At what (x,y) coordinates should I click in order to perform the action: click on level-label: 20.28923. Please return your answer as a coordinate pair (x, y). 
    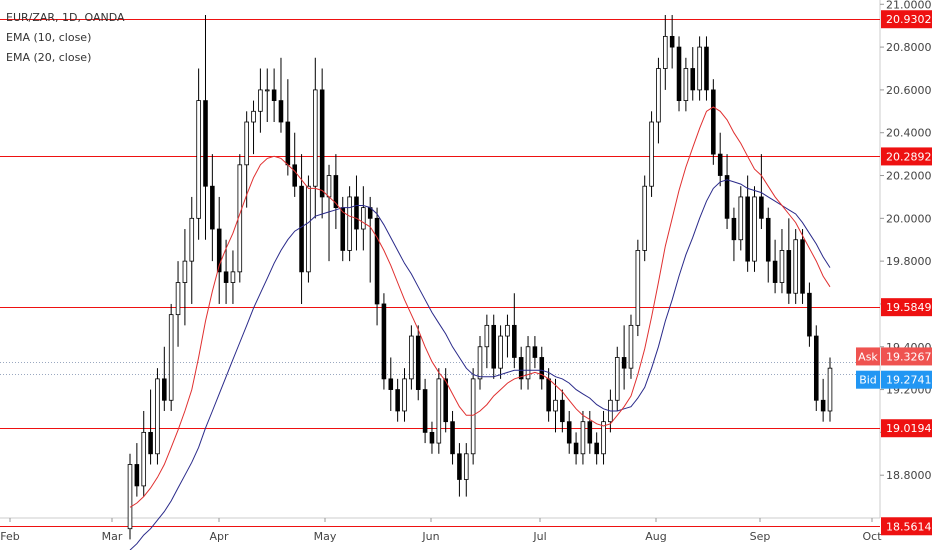
    Looking at the image, I should click on (909, 156).